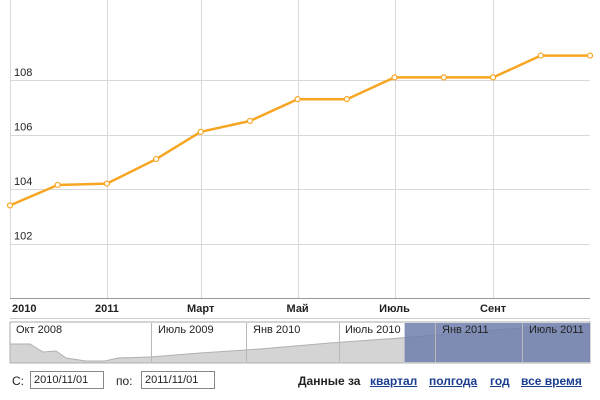  What do you see at coordinates (186, 330) in the screenshot?
I see `navigator-label: Июль 2009` at bounding box center [186, 330].